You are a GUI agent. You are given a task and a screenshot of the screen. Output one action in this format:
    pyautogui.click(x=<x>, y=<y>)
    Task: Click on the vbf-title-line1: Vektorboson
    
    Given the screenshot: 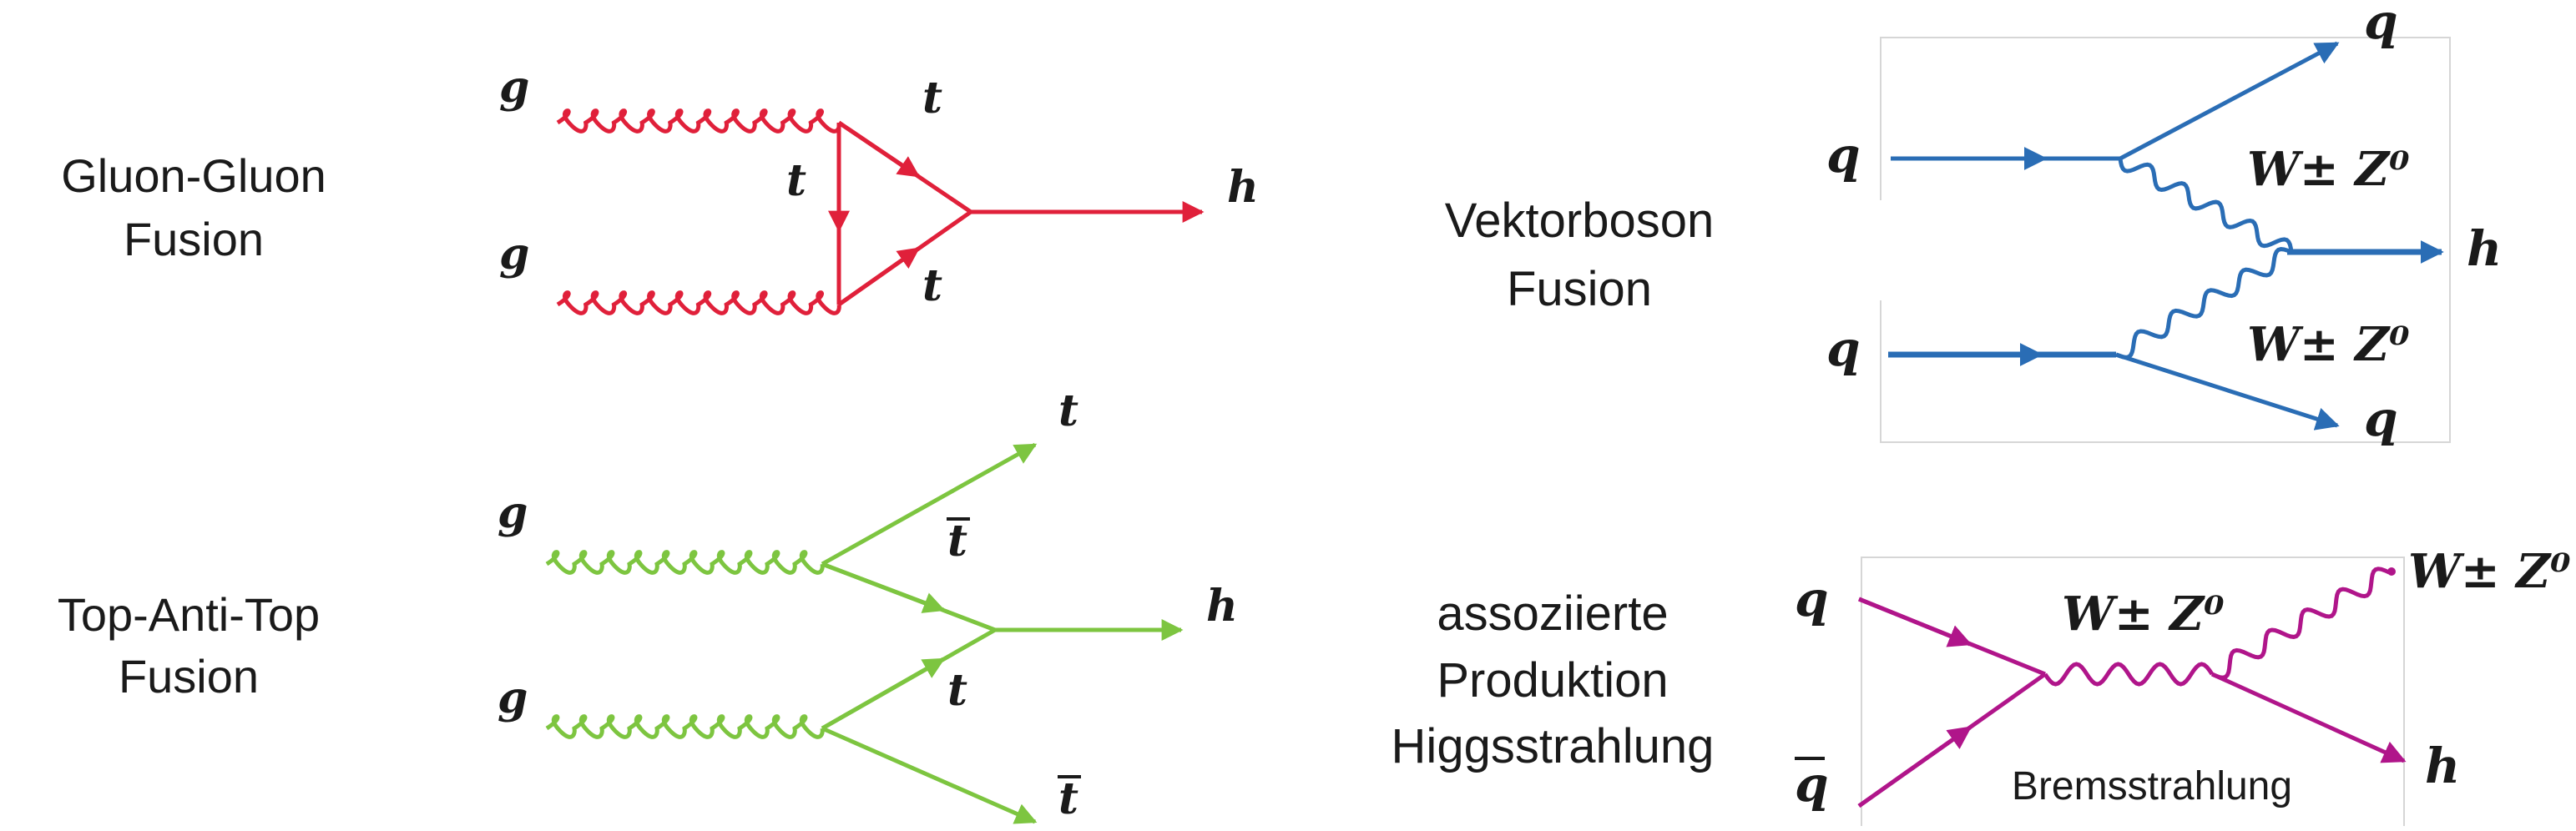 What is the action you would take?
    pyautogui.click(x=1579, y=221)
    